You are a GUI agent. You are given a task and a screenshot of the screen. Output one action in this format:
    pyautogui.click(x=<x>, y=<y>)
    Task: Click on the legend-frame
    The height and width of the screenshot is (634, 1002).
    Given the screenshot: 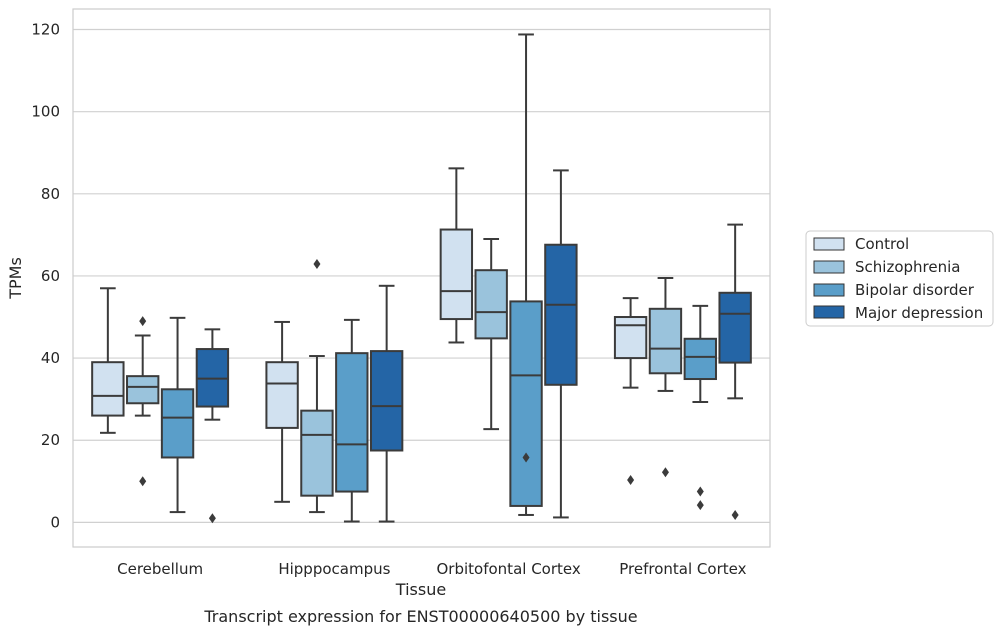 What is the action you would take?
    pyautogui.click(x=899, y=278)
    